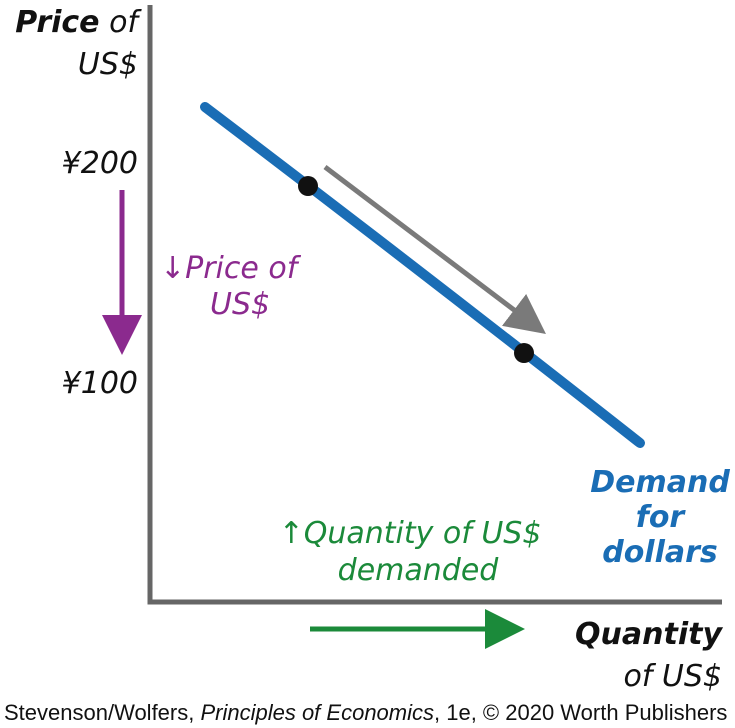  Describe the element at coordinates (102, 712) in the screenshot. I see `credit-text: Stevenson/Wolfers,` at that location.